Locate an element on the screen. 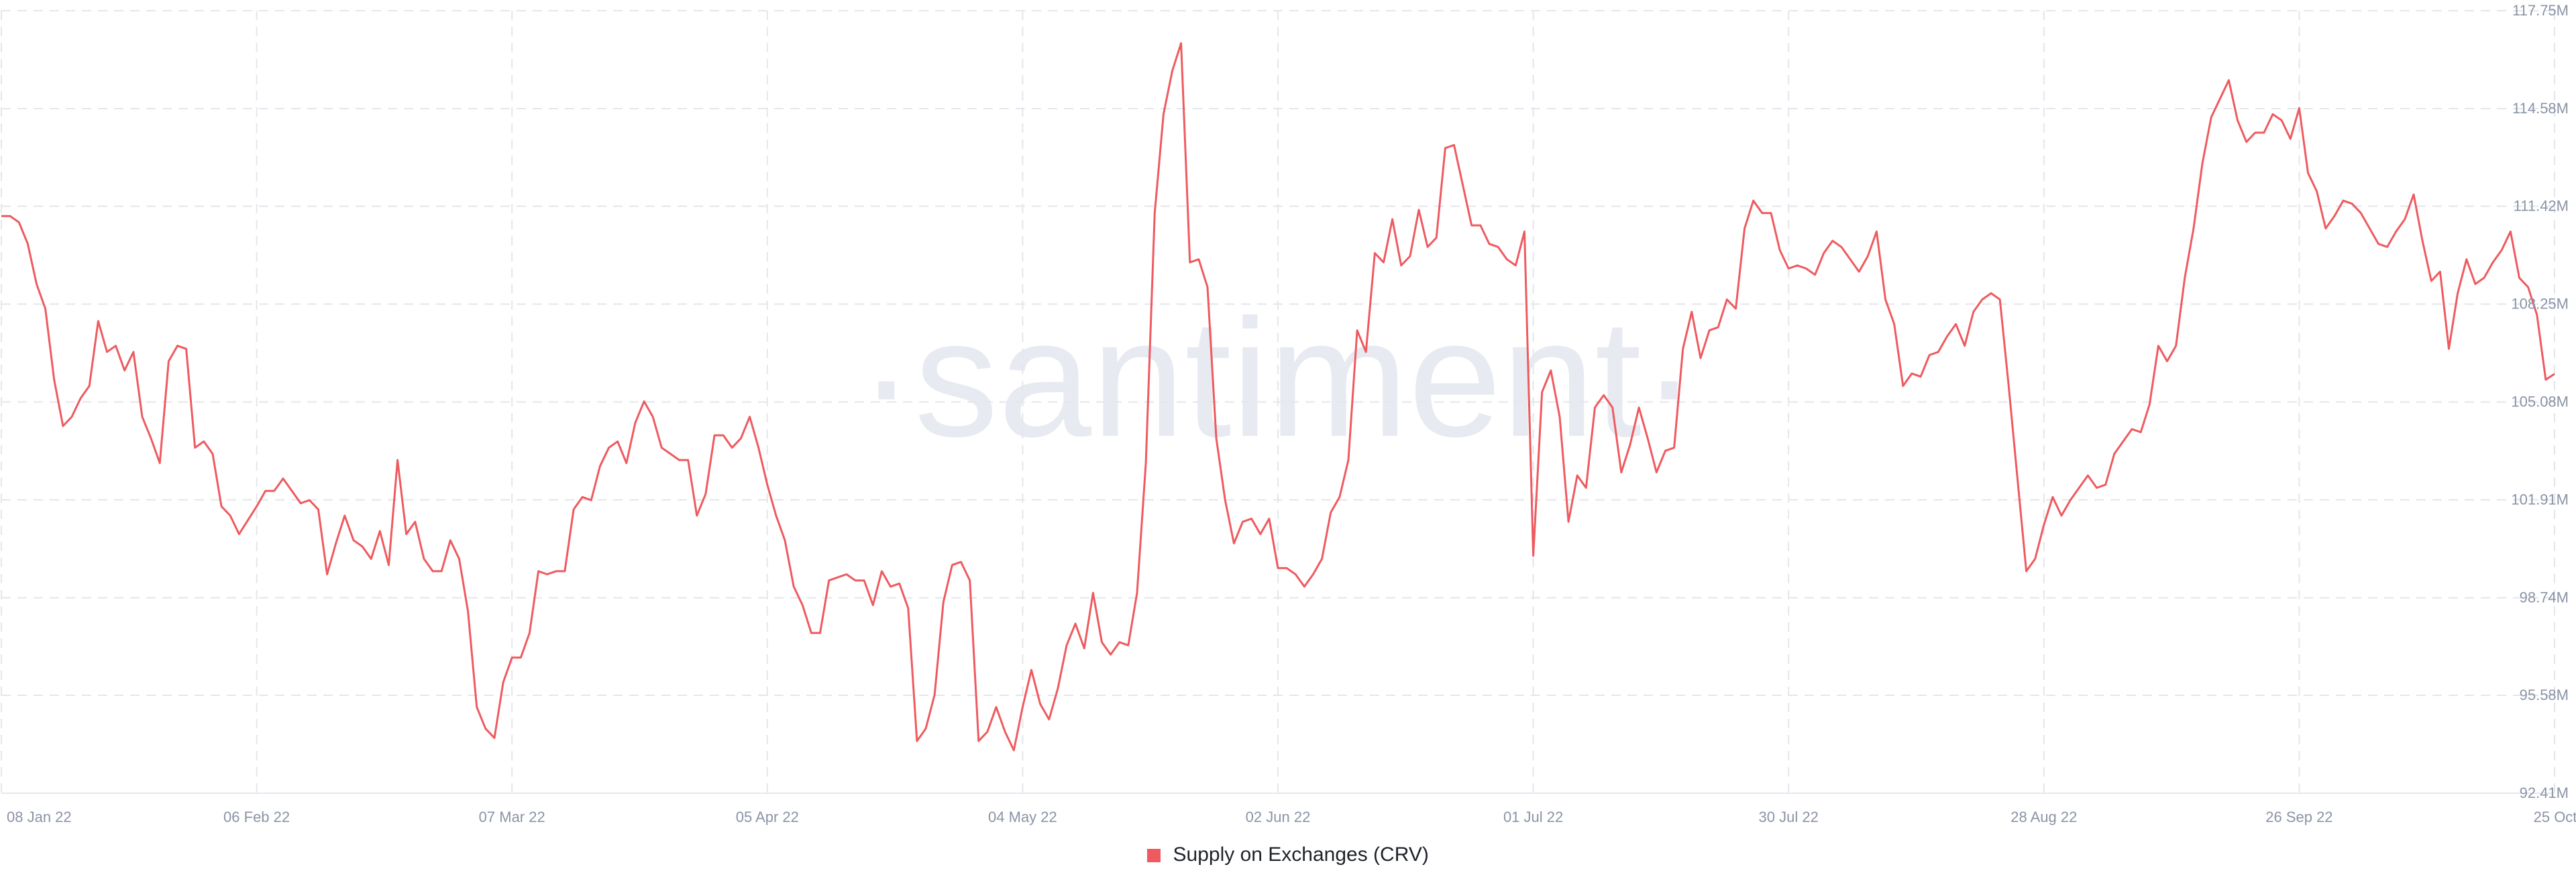  x-tick-label: 07 Mar 22 is located at coordinates (512, 817).